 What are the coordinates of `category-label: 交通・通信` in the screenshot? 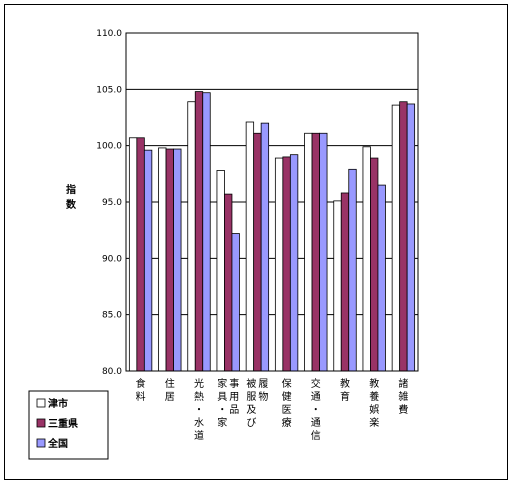 It's located at (316, 409).